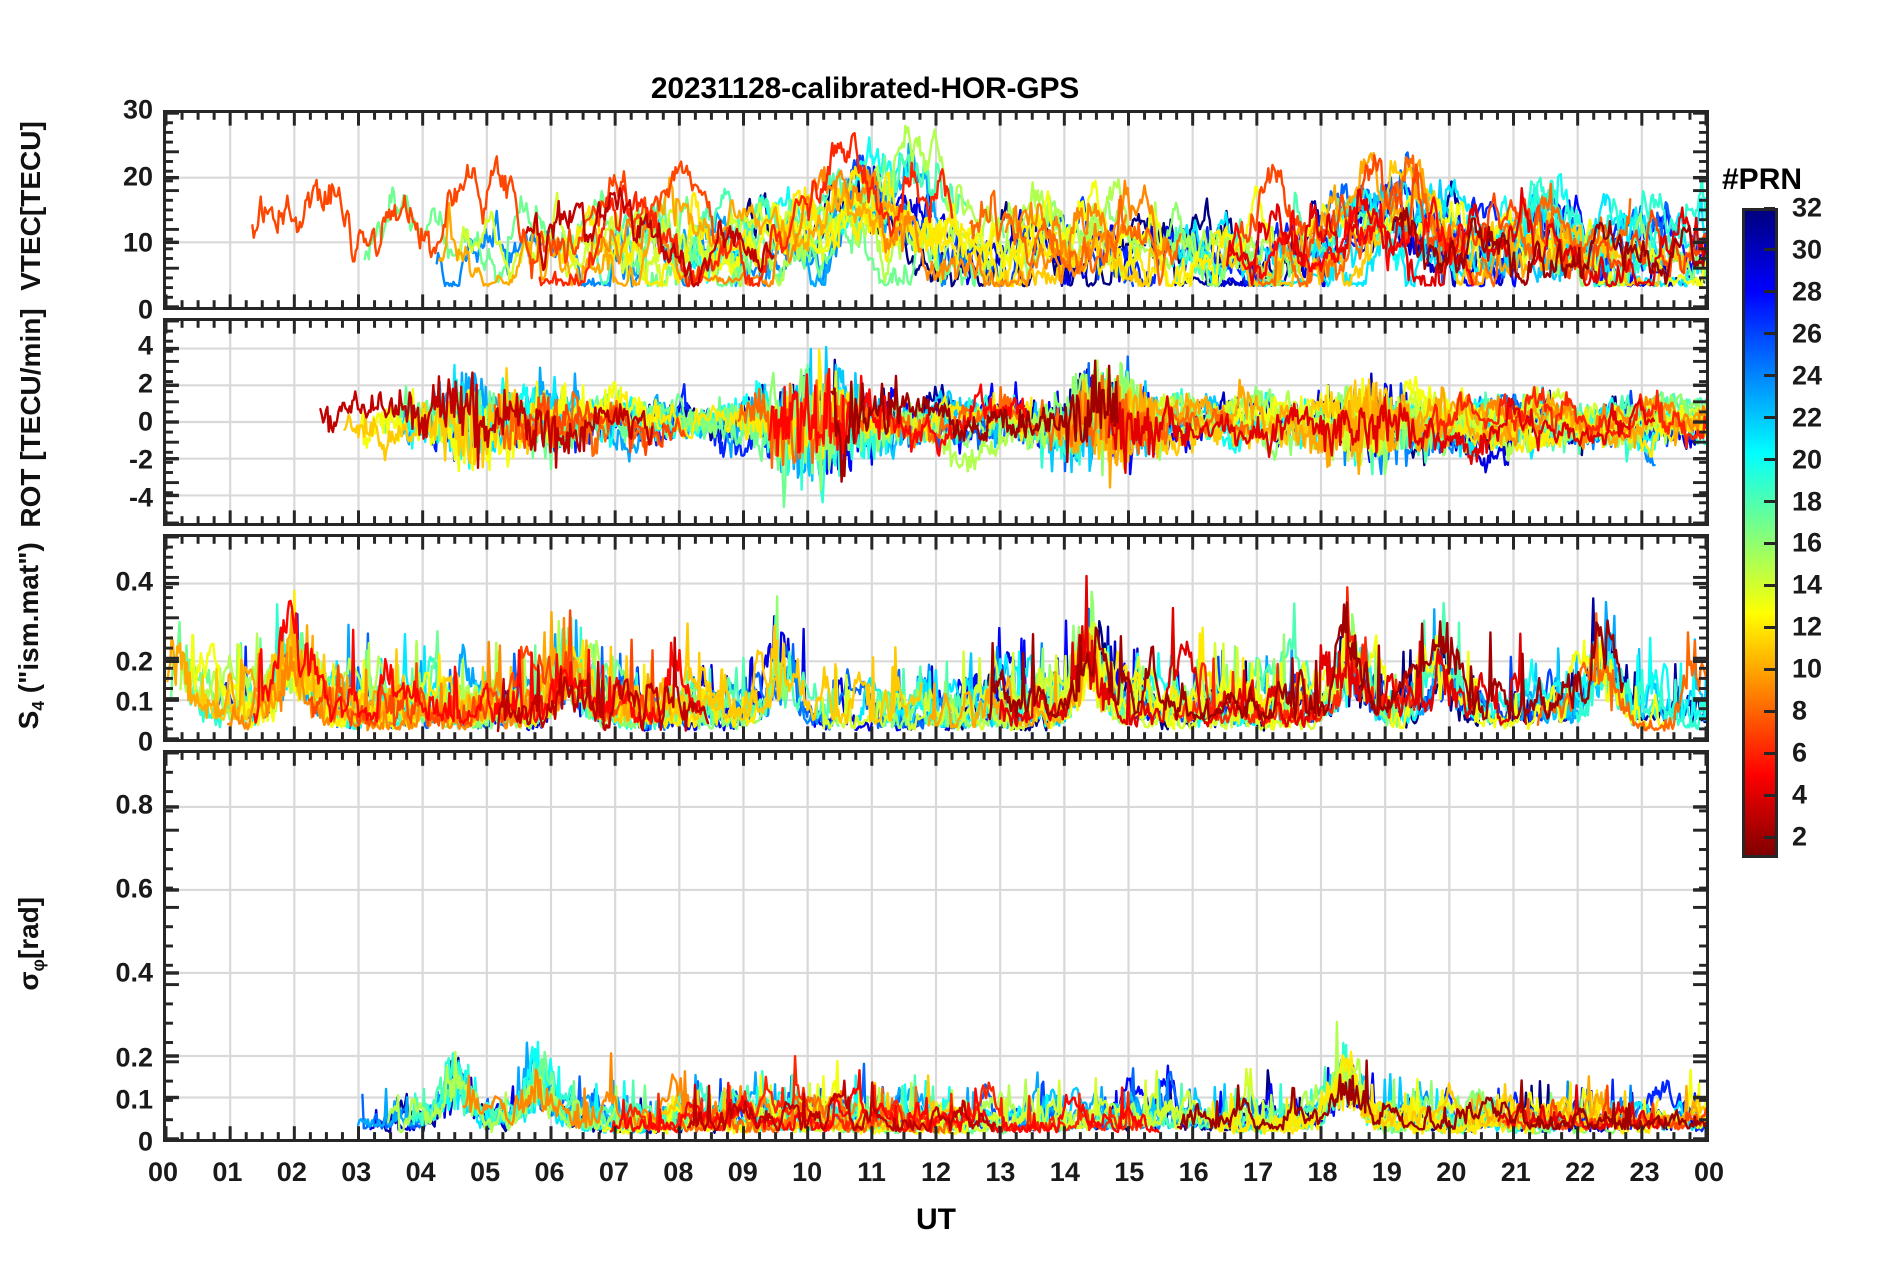 The image size is (1902, 1272). What do you see at coordinates (145, 309) in the screenshot?
I see `y-tick-label-vtec: 0` at bounding box center [145, 309].